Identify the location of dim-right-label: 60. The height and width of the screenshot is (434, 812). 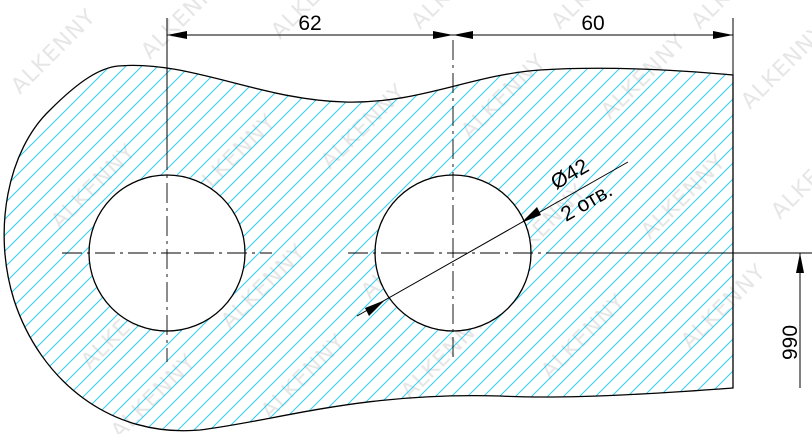
(592, 23).